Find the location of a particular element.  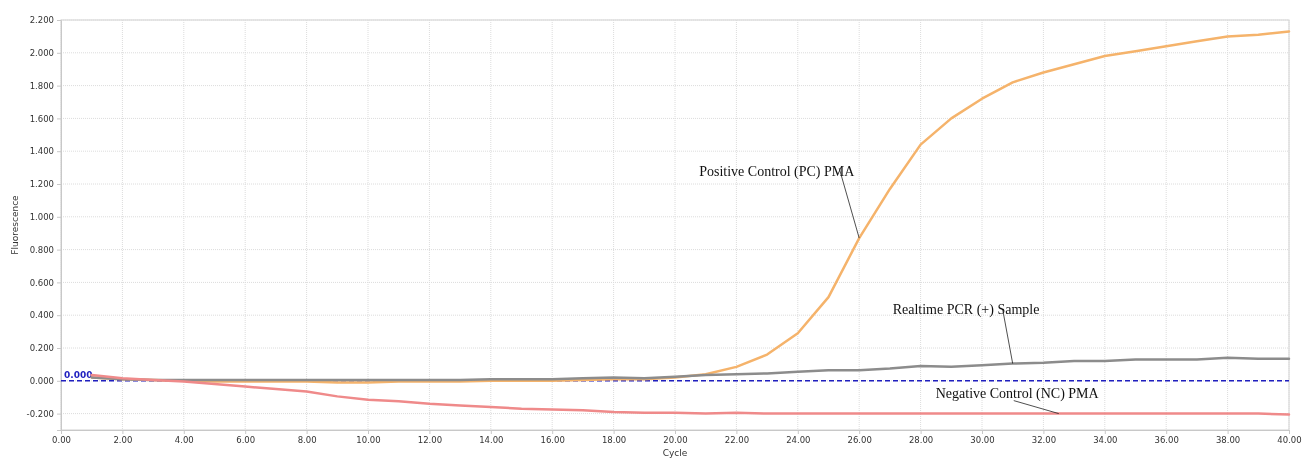

ref-line-label: 0.000 is located at coordinates (78, 374).